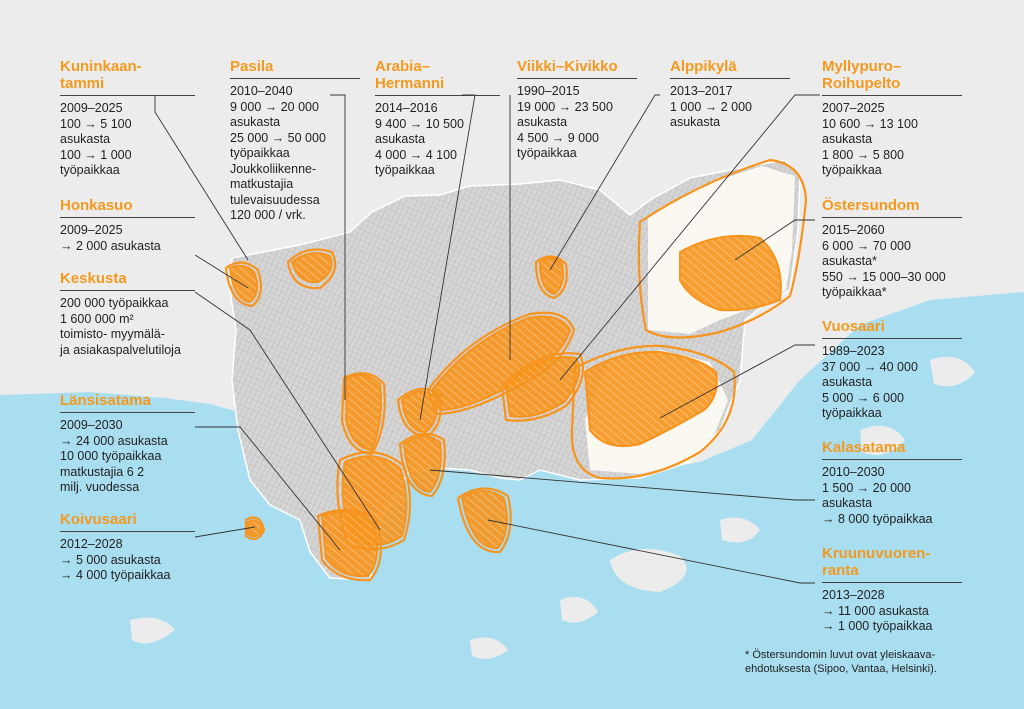 This screenshot has height=709, width=1024. I want to click on text-line: → 11 000 asukasta, so click(875, 610).